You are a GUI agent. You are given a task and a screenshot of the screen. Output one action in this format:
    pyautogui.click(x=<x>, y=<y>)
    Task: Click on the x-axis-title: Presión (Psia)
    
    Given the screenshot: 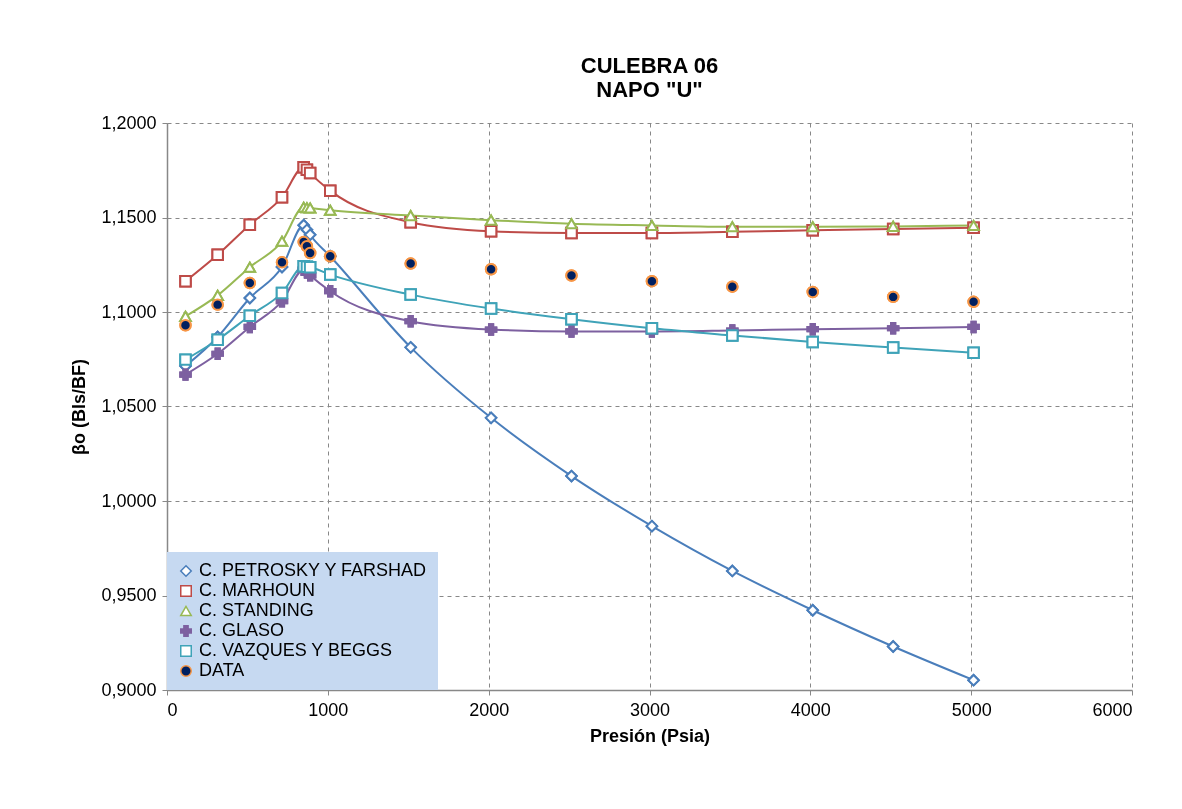 What is the action you would take?
    pyautogui.click(x=650, y=735)
    